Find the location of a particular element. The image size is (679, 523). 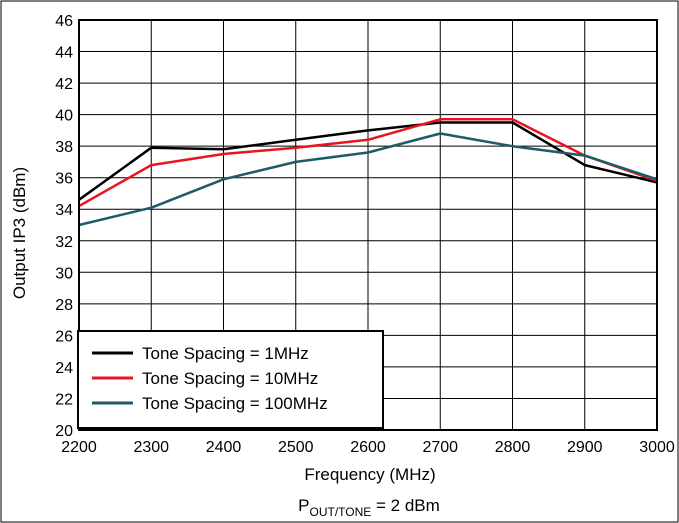

y-tick-label-32: 32 is located at coordinates (64, 242).